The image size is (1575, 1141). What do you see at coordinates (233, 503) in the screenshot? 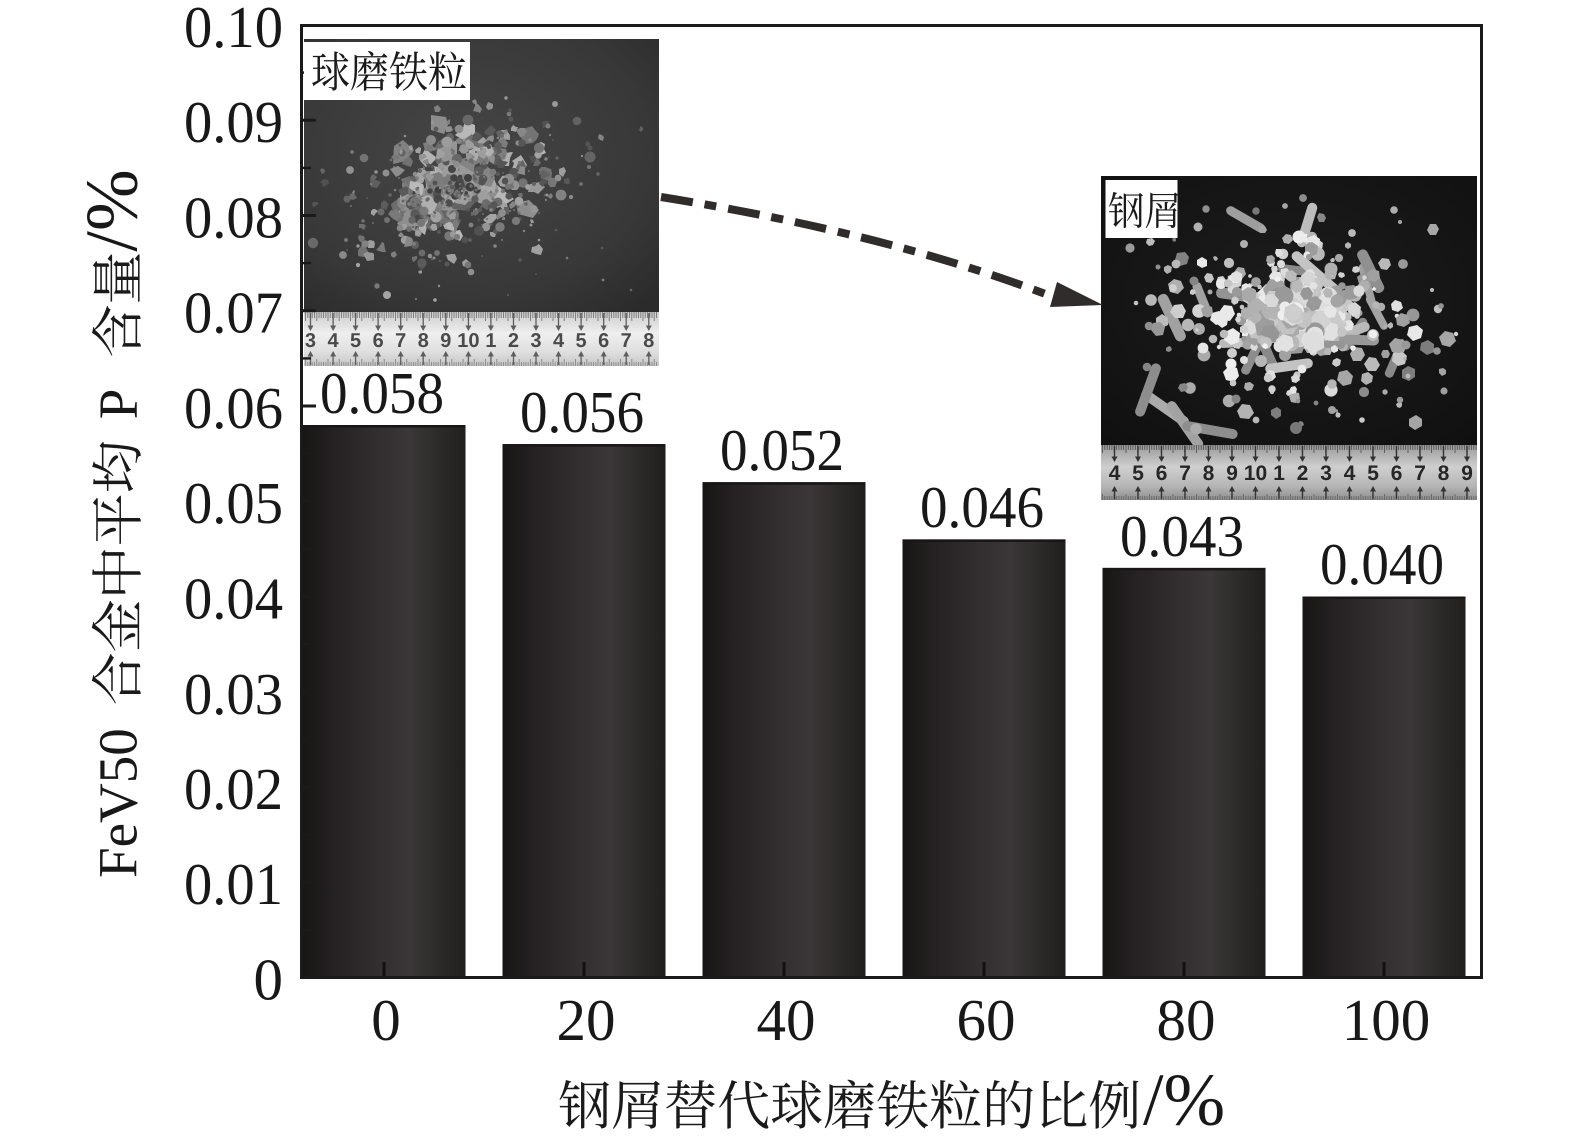
I see `svg-text: 0.05` at bounding box center [233, 503].